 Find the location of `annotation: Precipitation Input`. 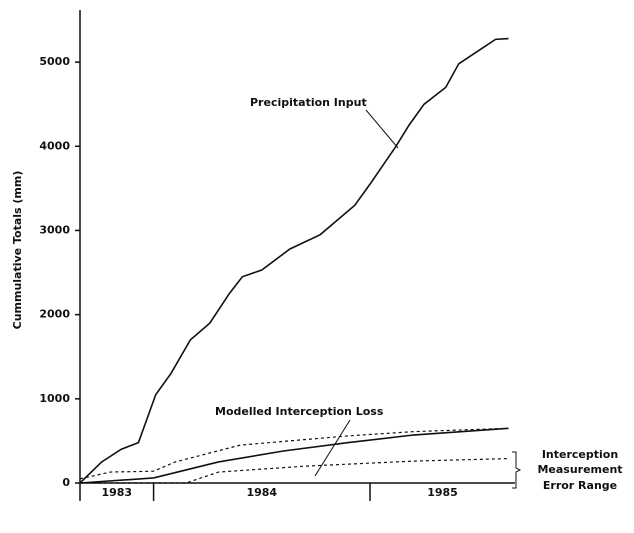

annotation: Precipitation Input is located at coordinates (308, 102).